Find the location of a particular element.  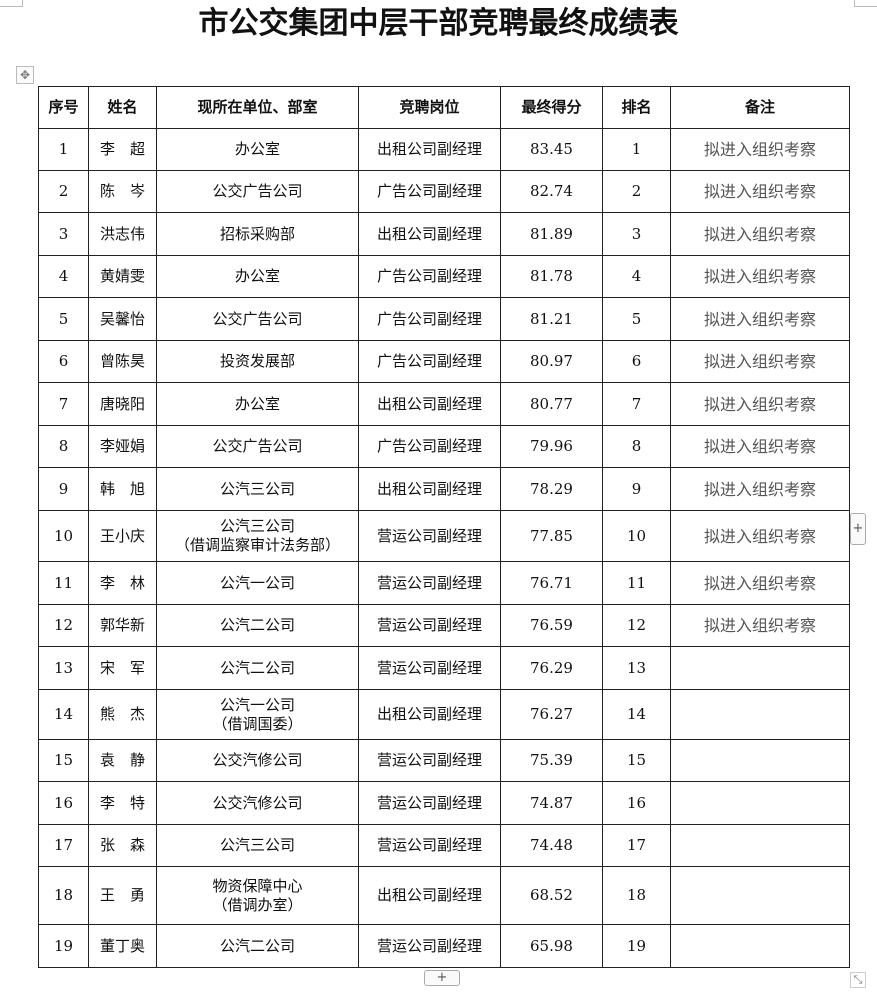

table-row: 5 吴馨怡 公交广告公司 广告公司副经理 81.21 5 拟进入组织考察 is located at coordinates (444, 319).